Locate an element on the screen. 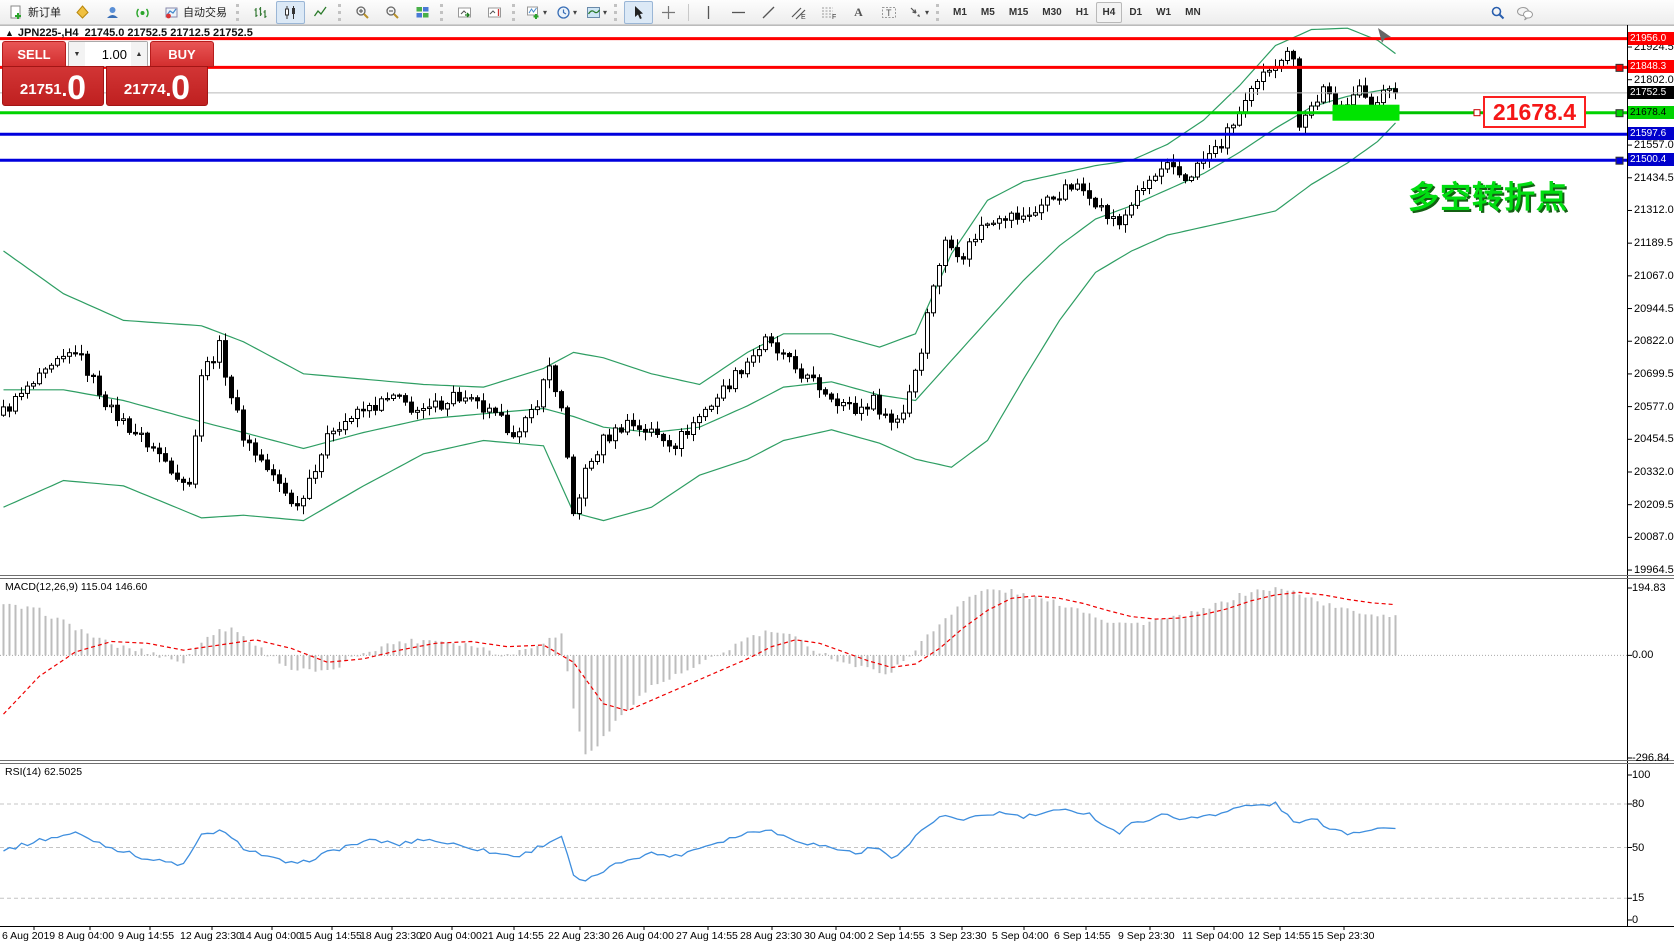 The height and width of the screenshot is (947, 1674). volume-input is located at coordinates (108, 54).